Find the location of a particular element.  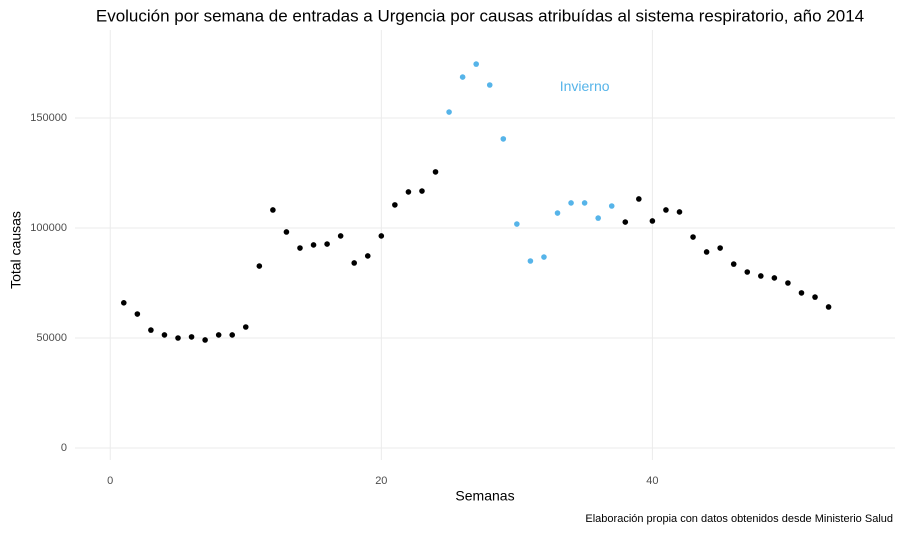

y-axis-label: Total causas is located at coordinates (16, 250).